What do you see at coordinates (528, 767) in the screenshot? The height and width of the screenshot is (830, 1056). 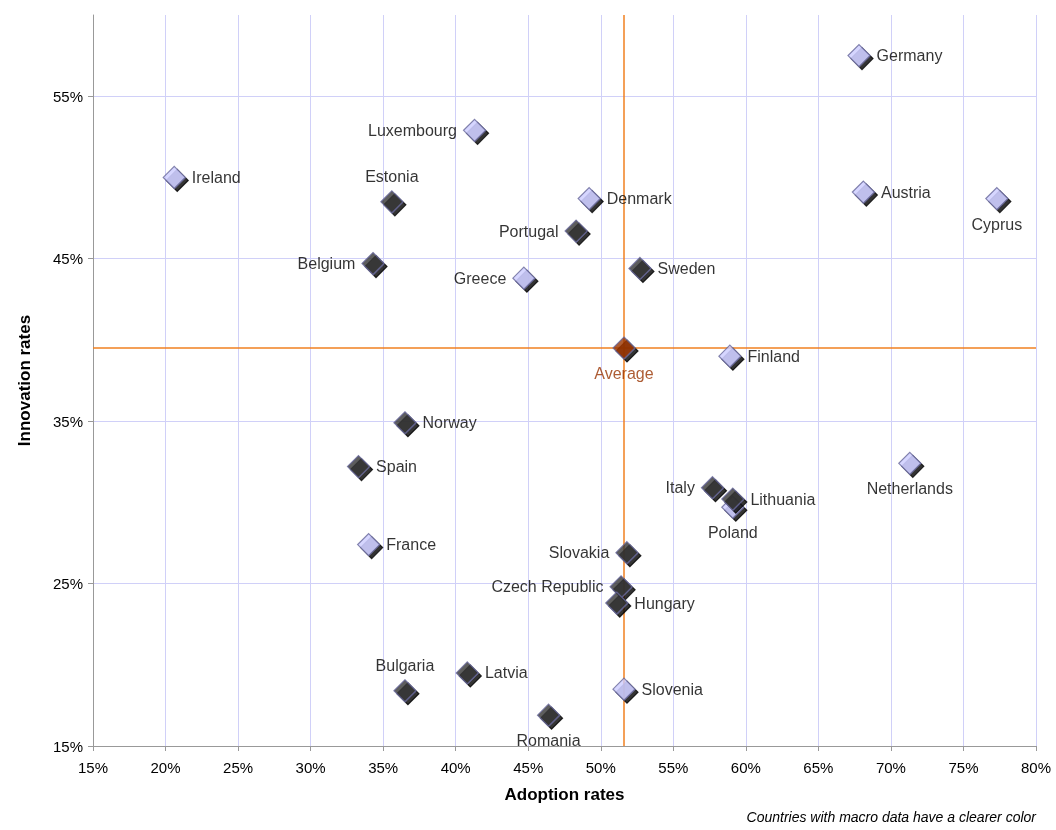 I see `x-tick-label: 45%` at bounding box center [528, 767].